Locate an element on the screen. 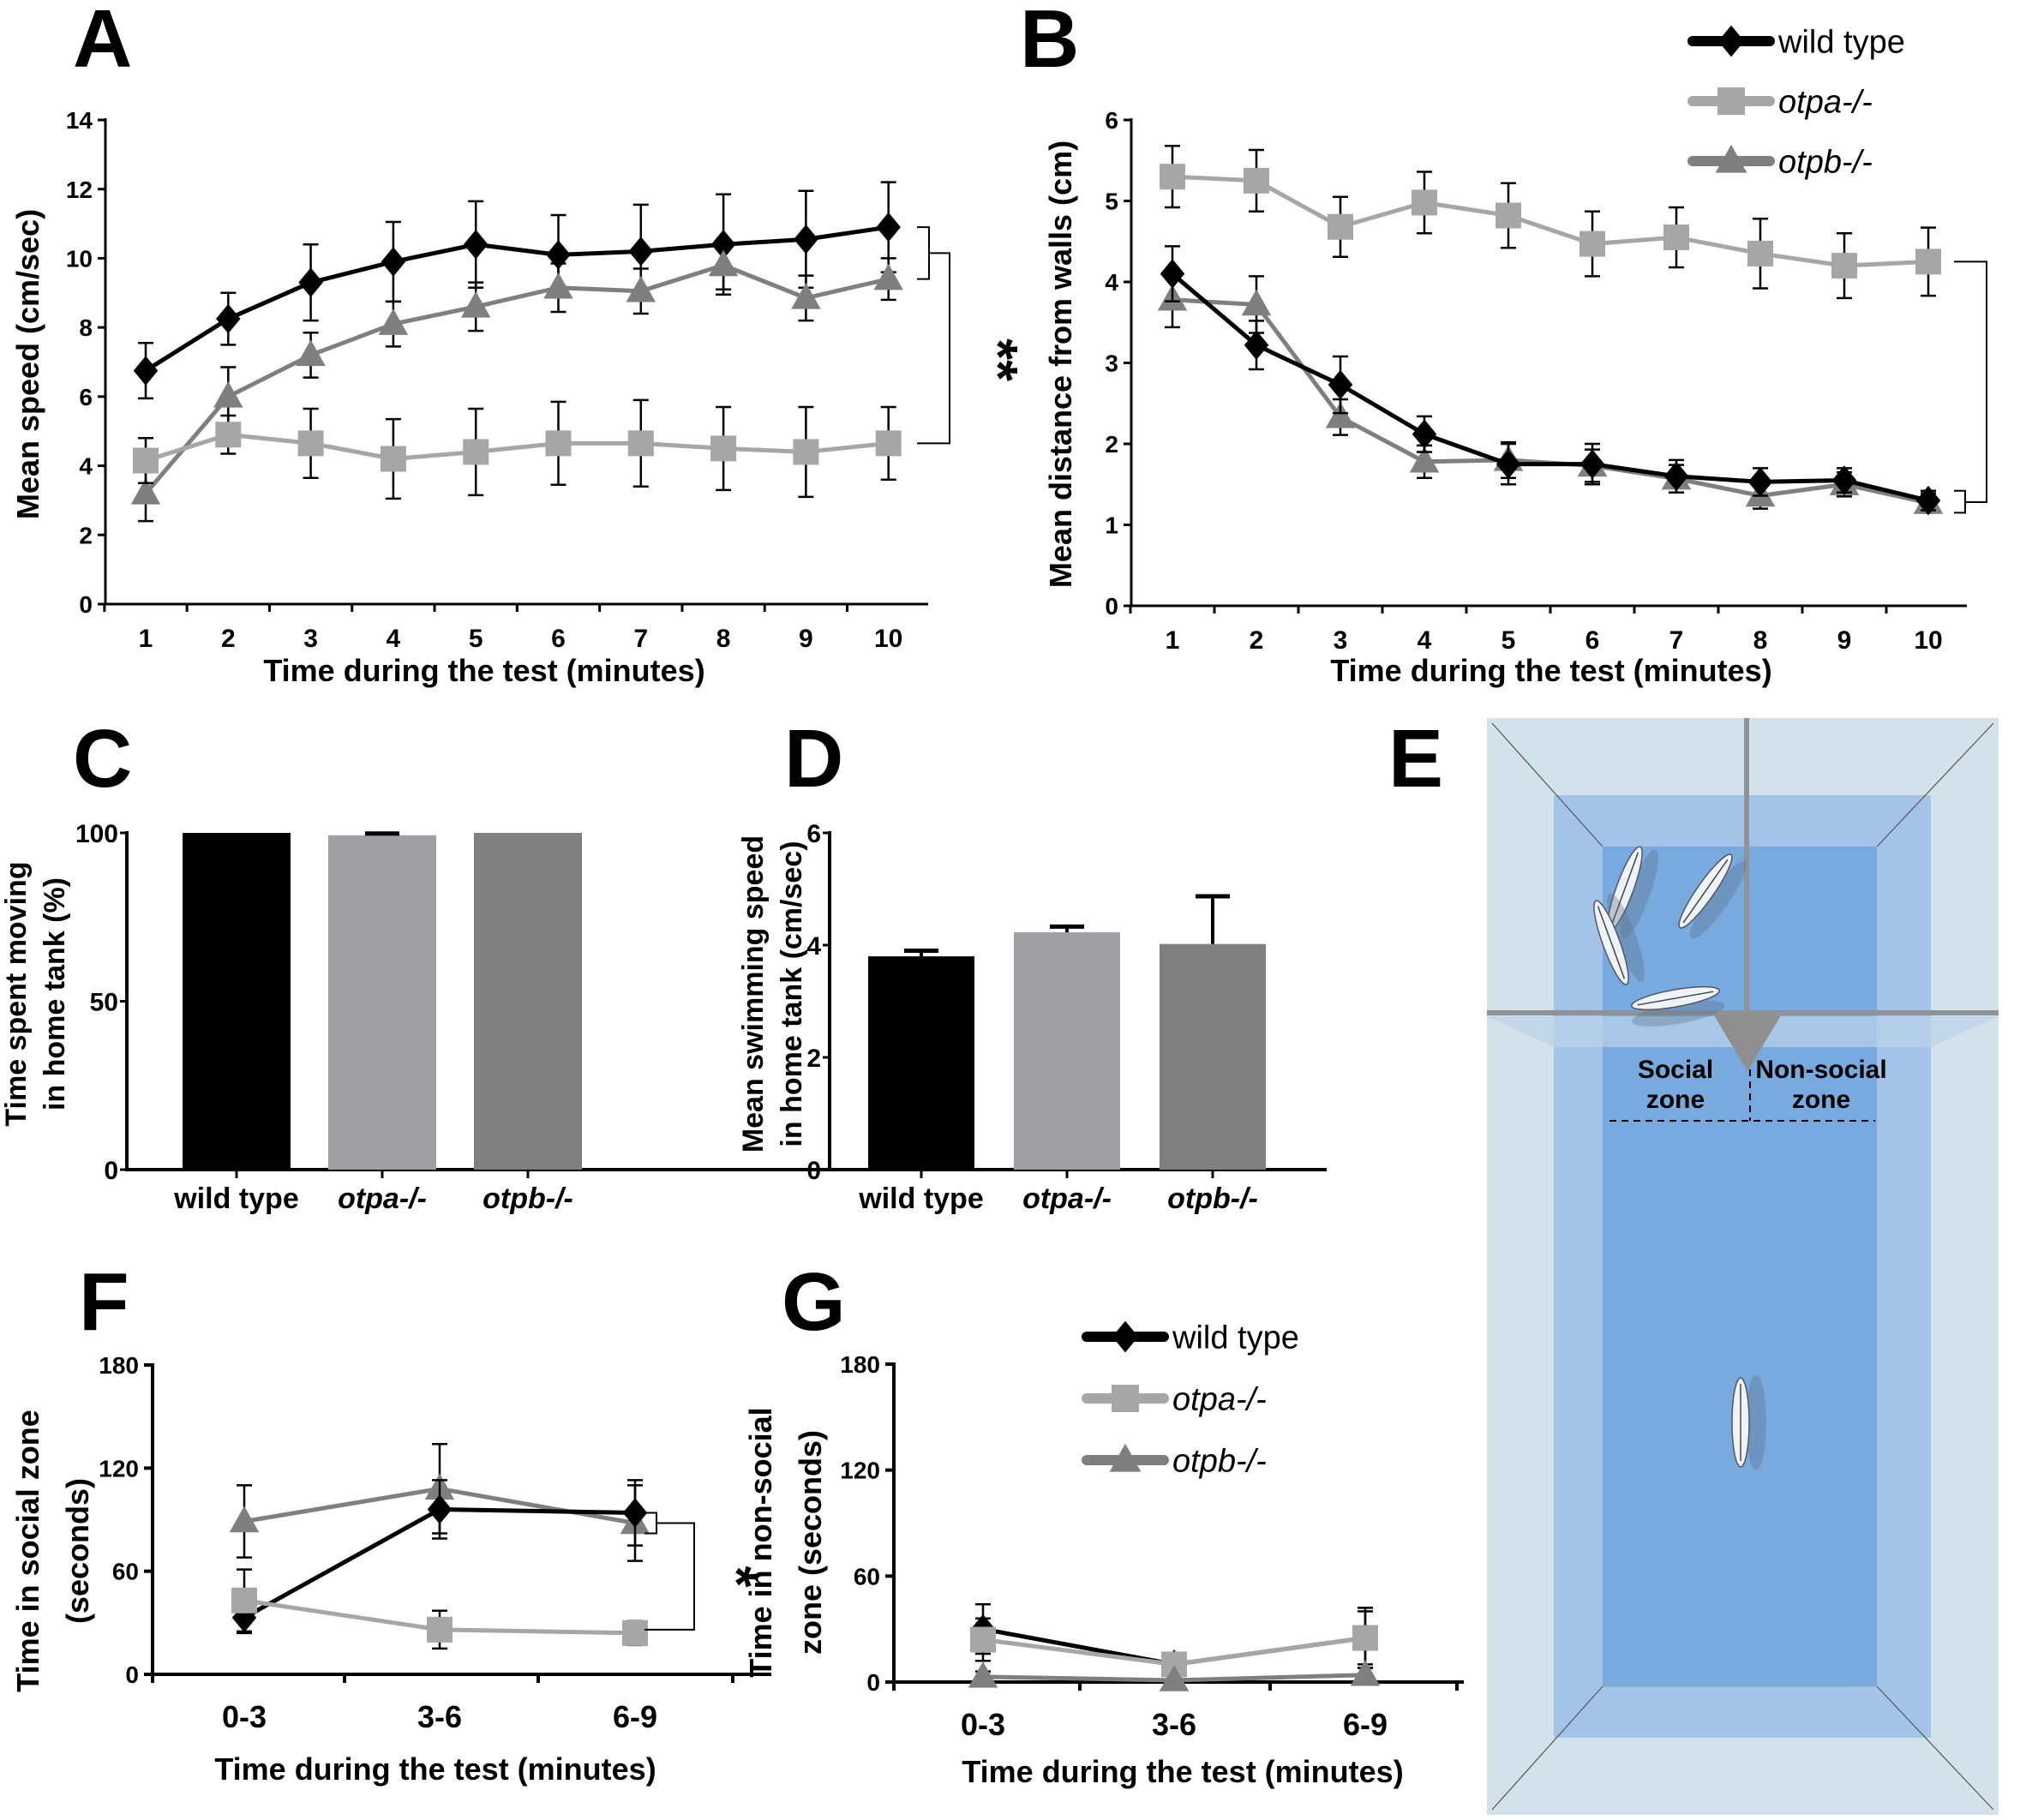 This screenshot has height=1820, width=2026. y-tick-label: 50 is located at coordinates (104, 1003).